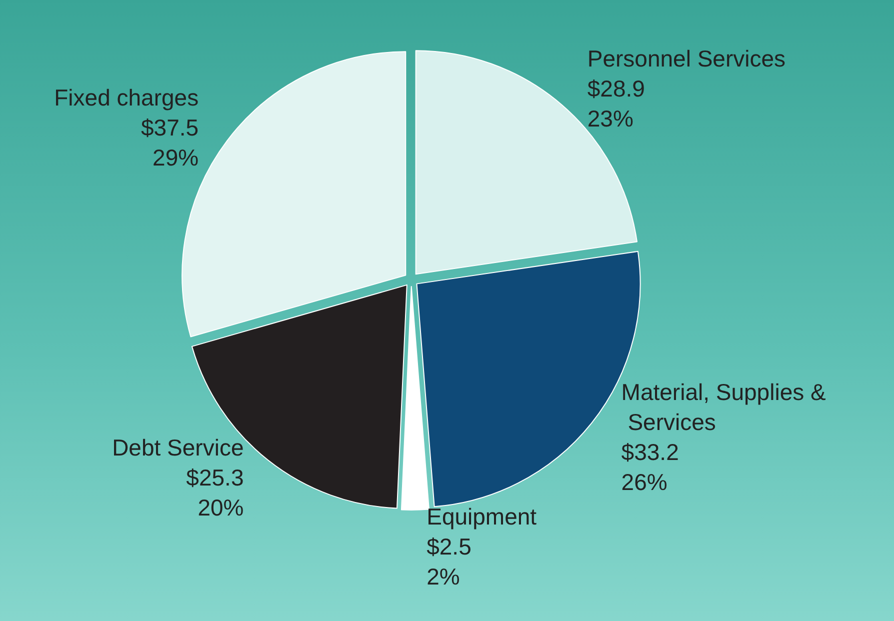  I want to click on slice-label: Debt Service, so click(178, 447).